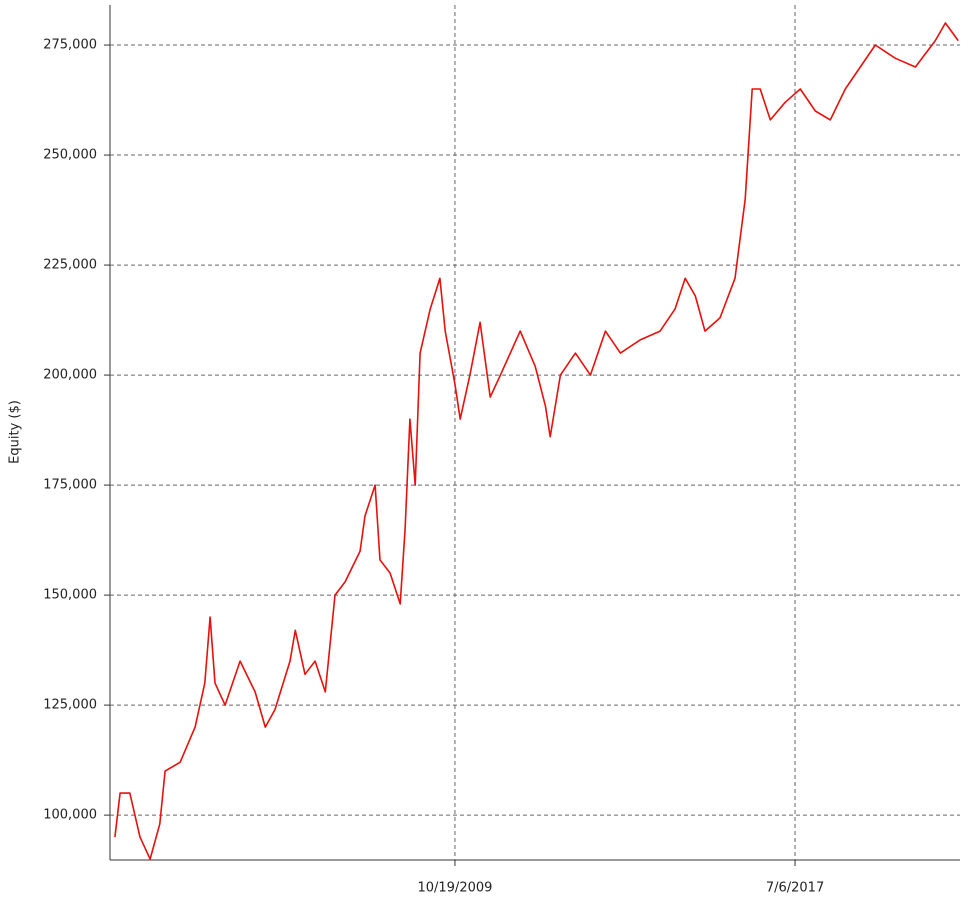 The image size is (971, 919). I want to click on y-tick-label: 175,000, so click(70, 485).